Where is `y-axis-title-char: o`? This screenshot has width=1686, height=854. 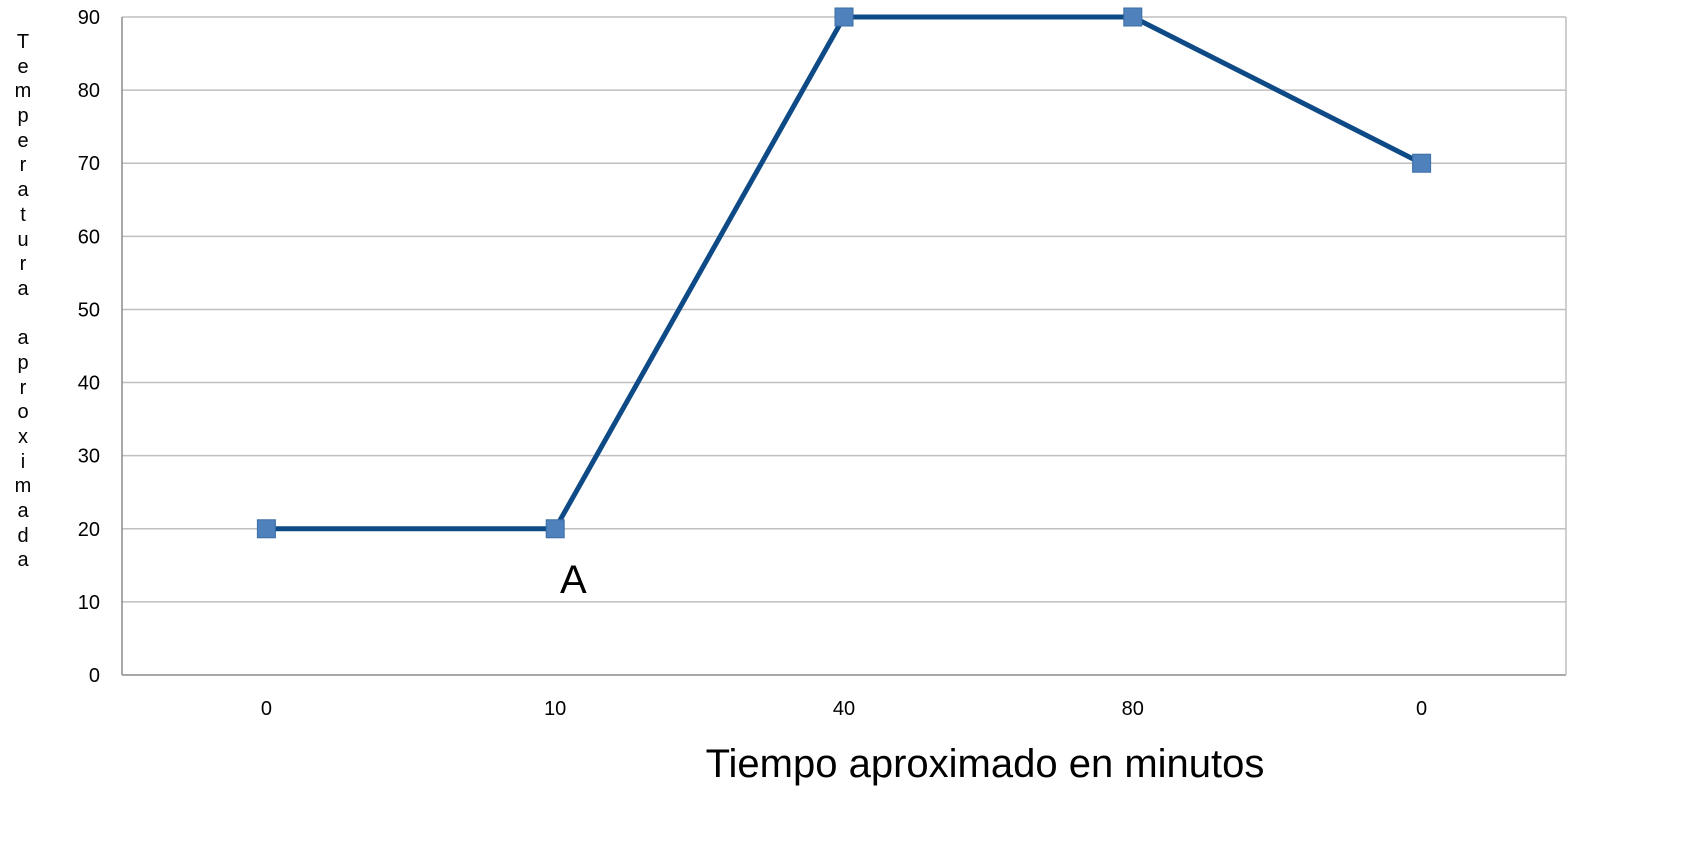
y-axis-title-char: o is located at coordinates (23, 412).